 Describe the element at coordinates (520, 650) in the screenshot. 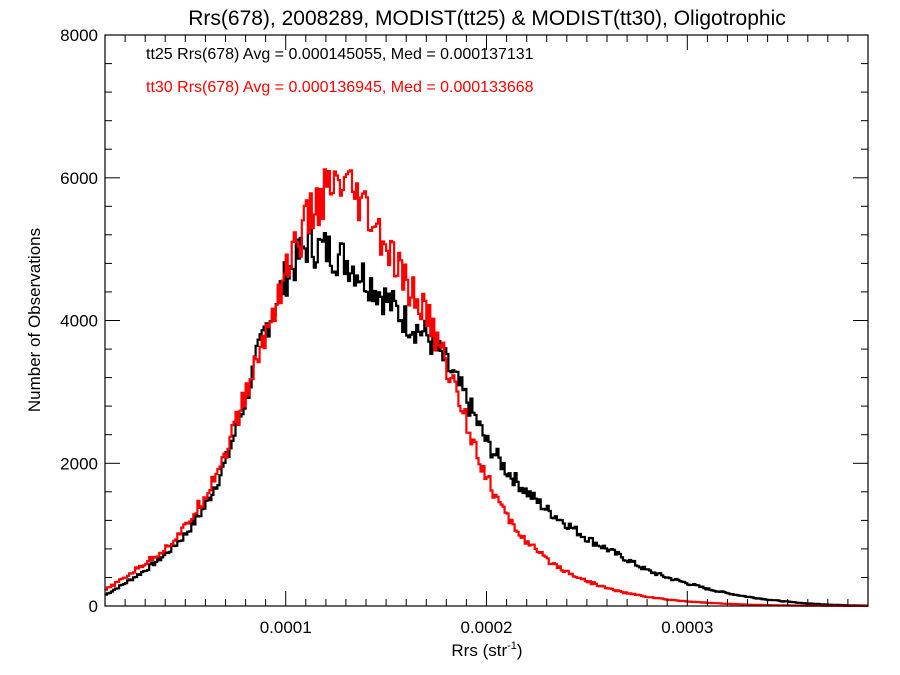

I see `x-axis-label-close: )` at that location.